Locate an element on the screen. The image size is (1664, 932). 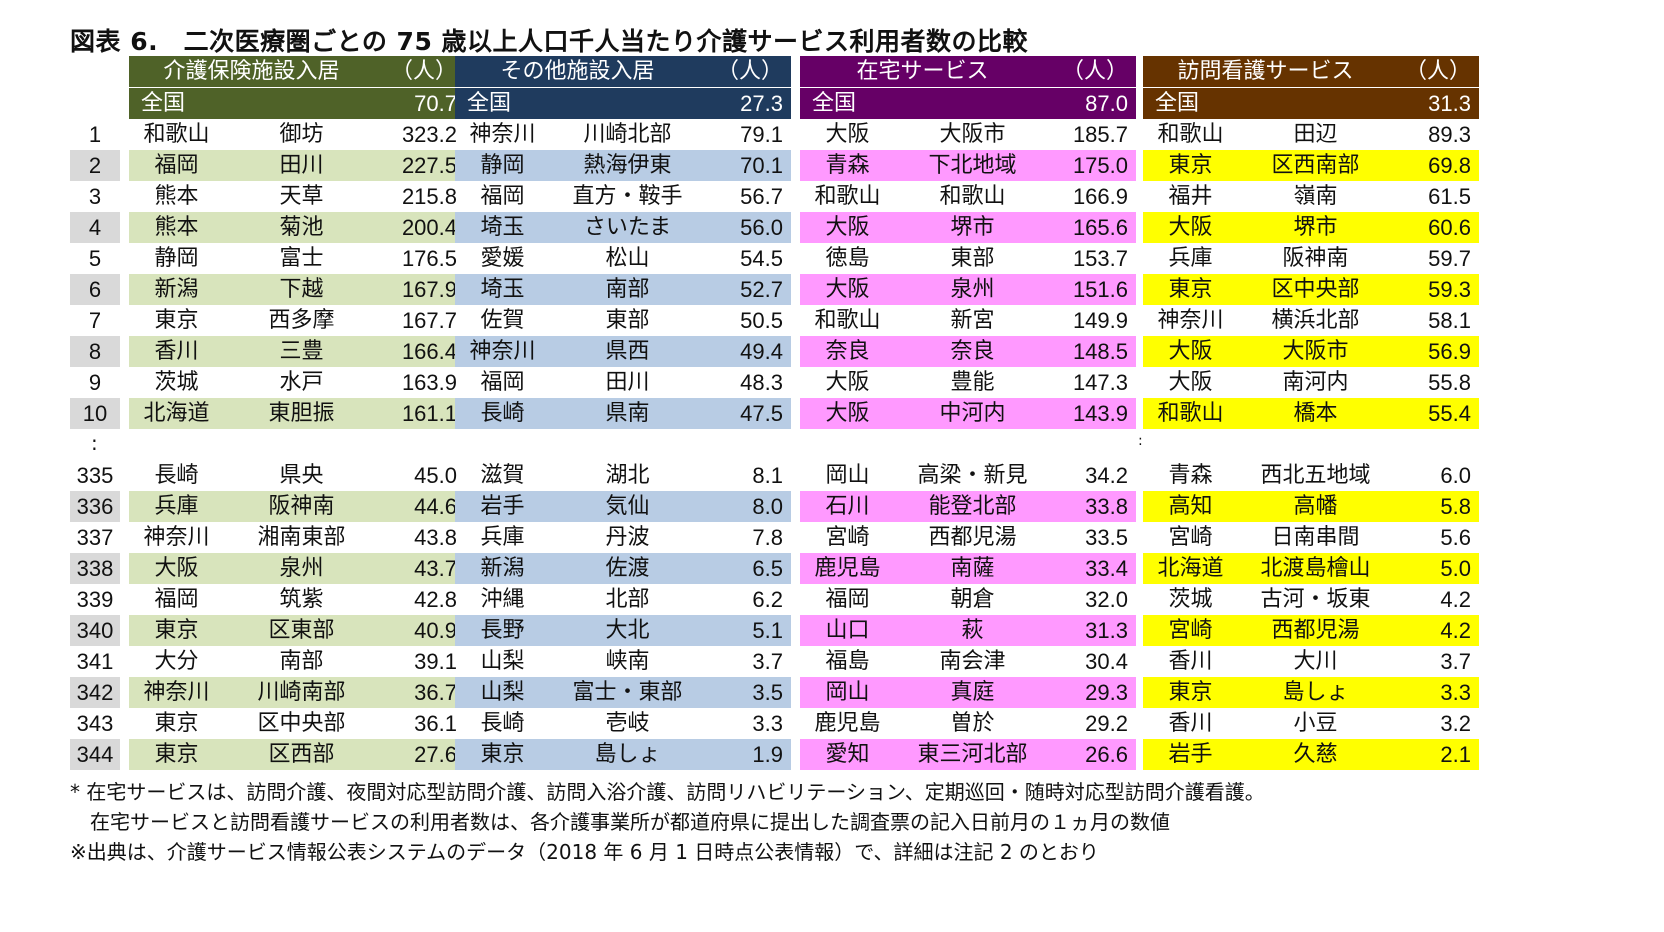
table-row: 沖縄 北部 6.2 is located at coordinates (623, 599).